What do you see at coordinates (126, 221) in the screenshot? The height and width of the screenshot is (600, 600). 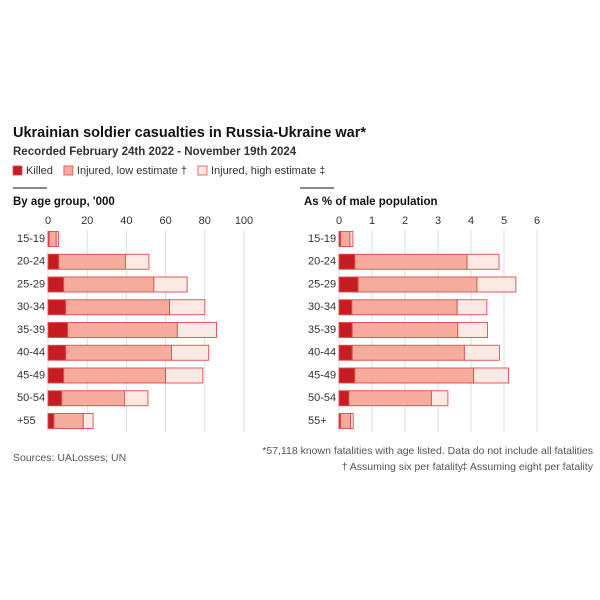 I see `x-tick-label: 40` at bounding box center [126, 221].